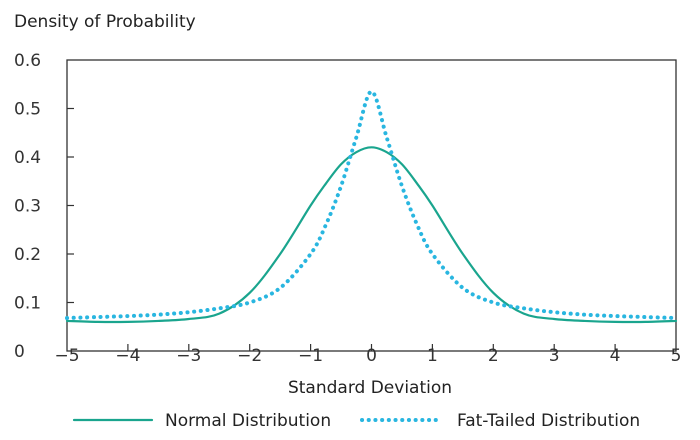 This screenshot has width=700, height=440. Describe the element at coordinates (432, 356) in the screenshot. I see `x-tick-label: 1` at that location.